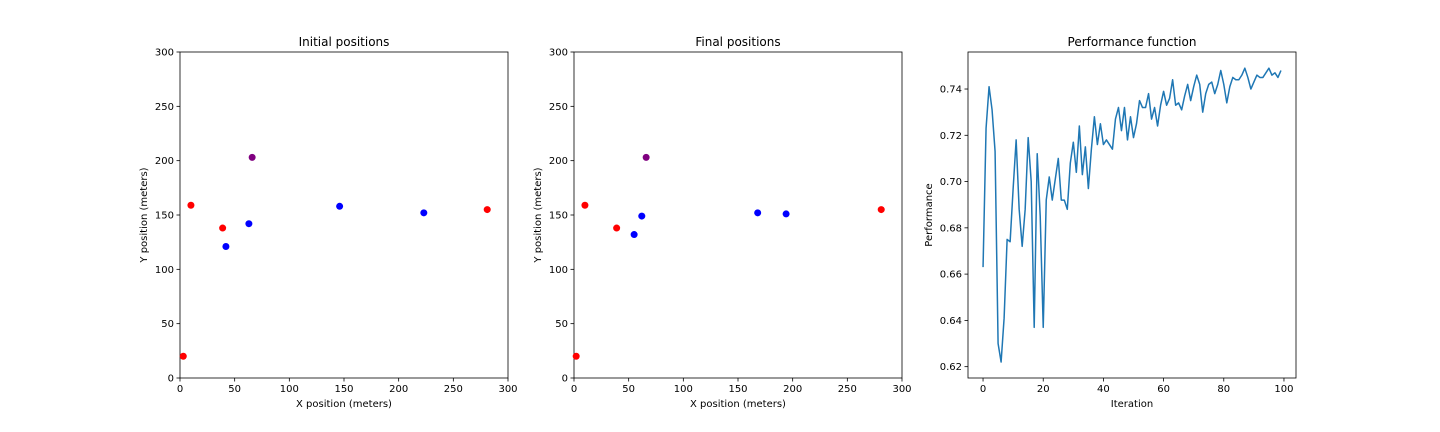 The image size is (1440, 432). What do you see at coordinates (737, 42) in the screenshot?
I see `panel-title: Final positions` at bounding box center [737, 42].